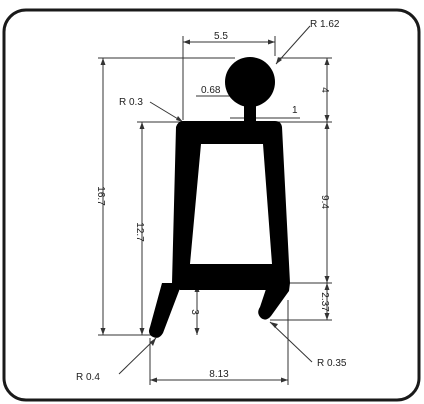  Describe the element at coordinates (250, 114) in the screenshot. I see `neck` at that location.